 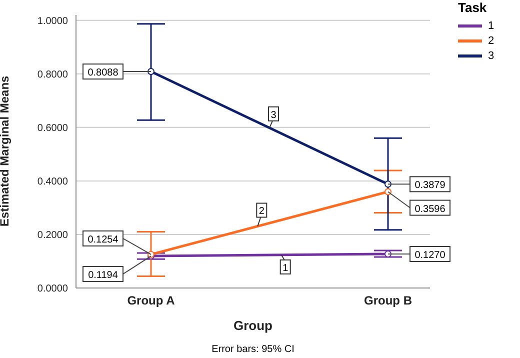 I want to click on x-tick-label: Group B, so click(x=388, y=301).